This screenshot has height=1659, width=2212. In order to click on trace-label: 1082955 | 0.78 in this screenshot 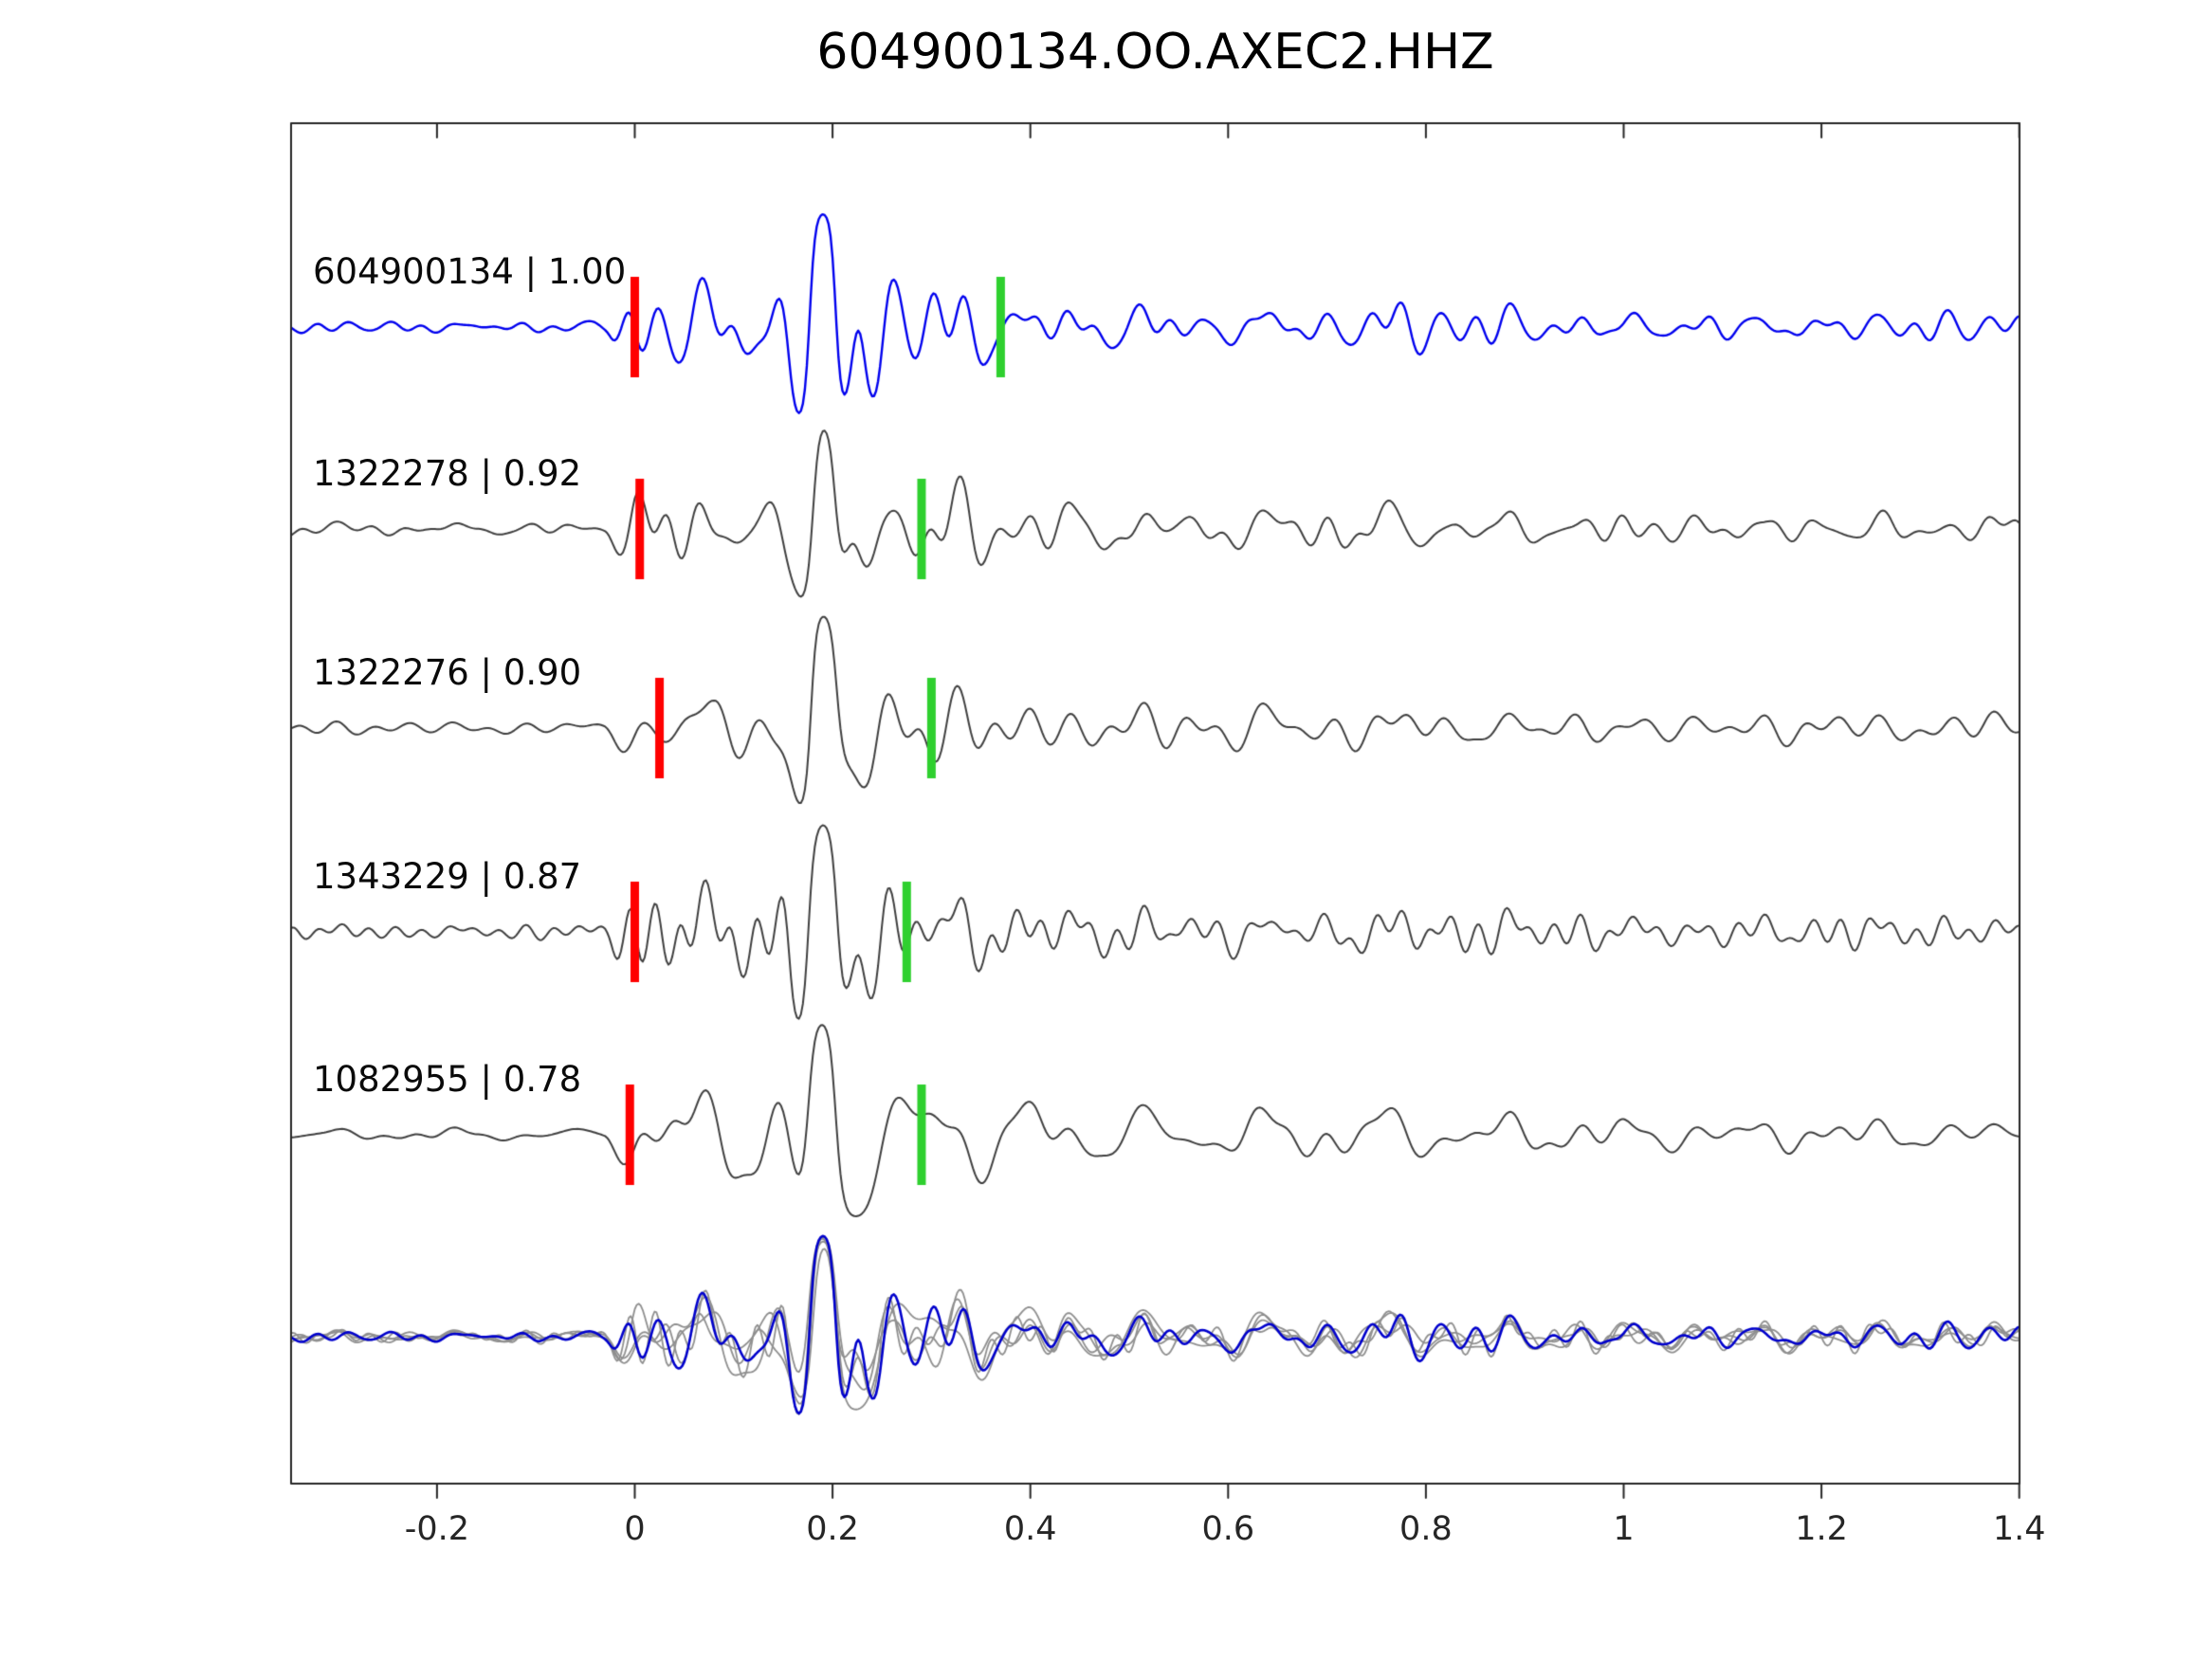, I will do `click(447, 1079)`.